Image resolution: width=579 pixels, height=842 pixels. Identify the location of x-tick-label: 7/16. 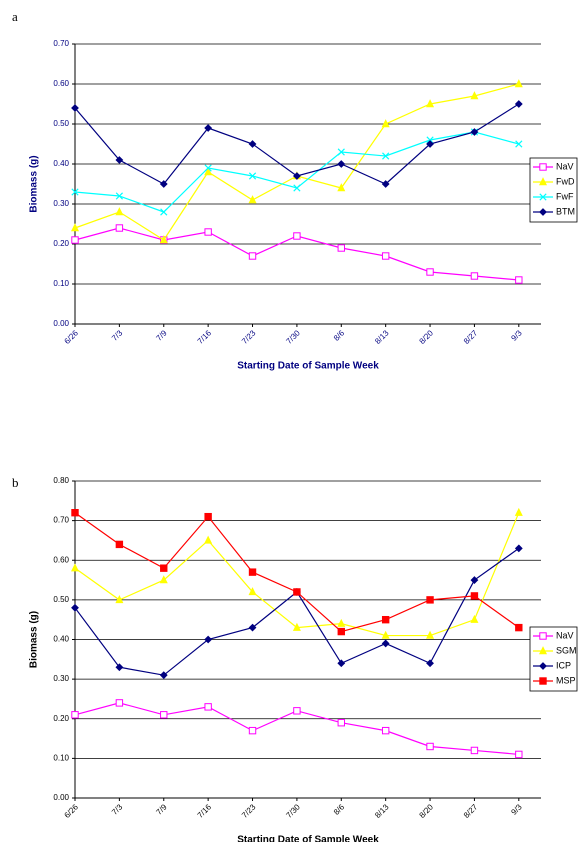
(205, 811).